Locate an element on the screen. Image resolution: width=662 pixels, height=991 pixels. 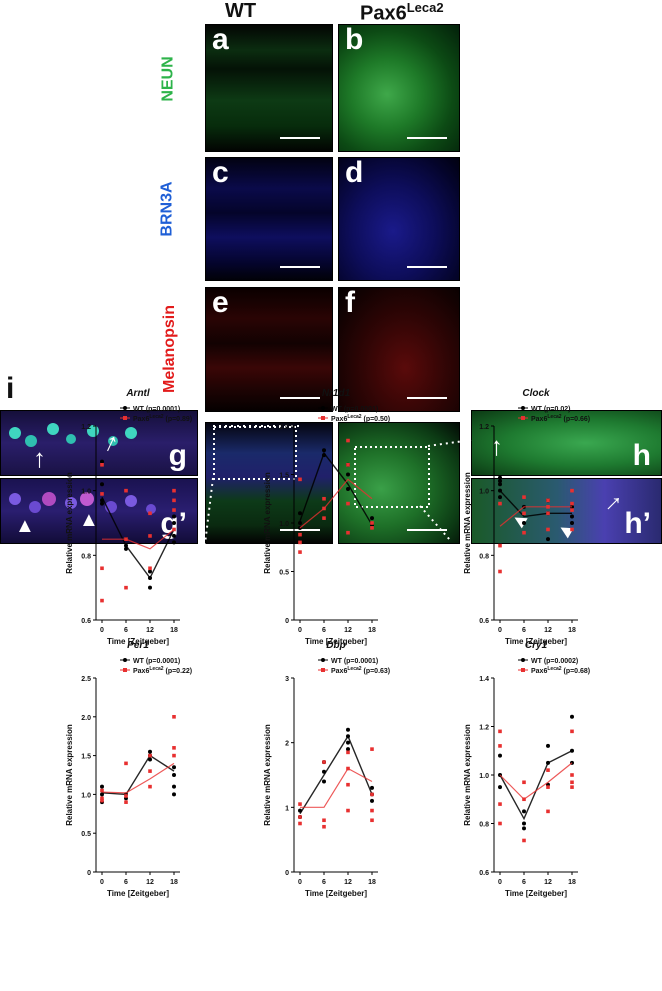
panel-label-b: b is located at coordinates (354, 40).